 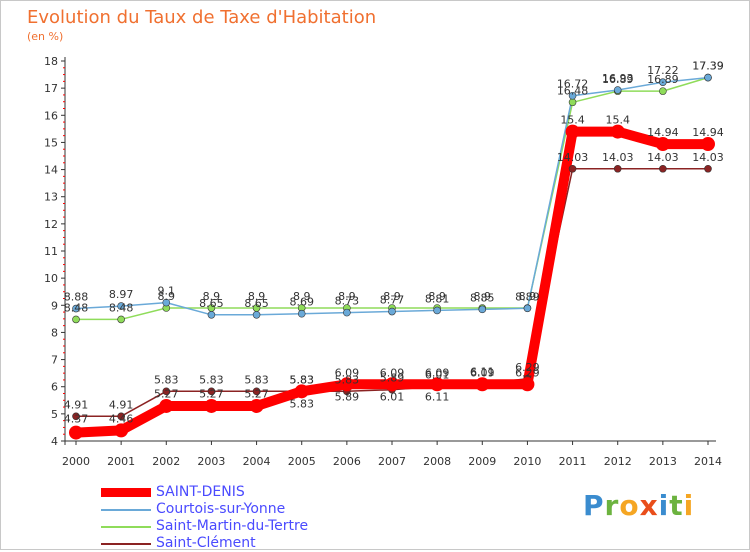 What do you see at coordinates (639, 505) in the screenshot?
I see `proxiti-logo: Proxiti` at bounding box center [639, 505].